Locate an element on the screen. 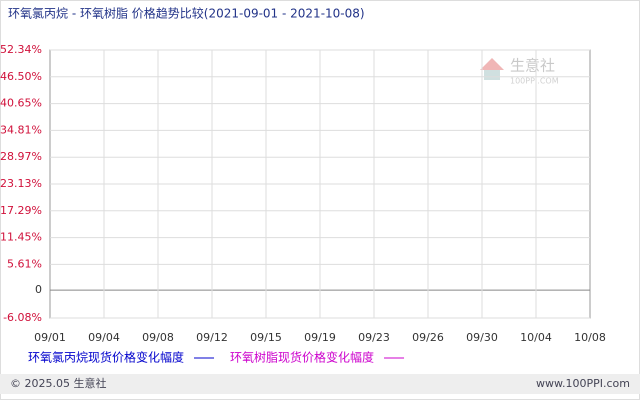 The image size is (640, 400). legend-label: 环氧树脂现货价格变化幅度 is located at coordinates (302, 357).